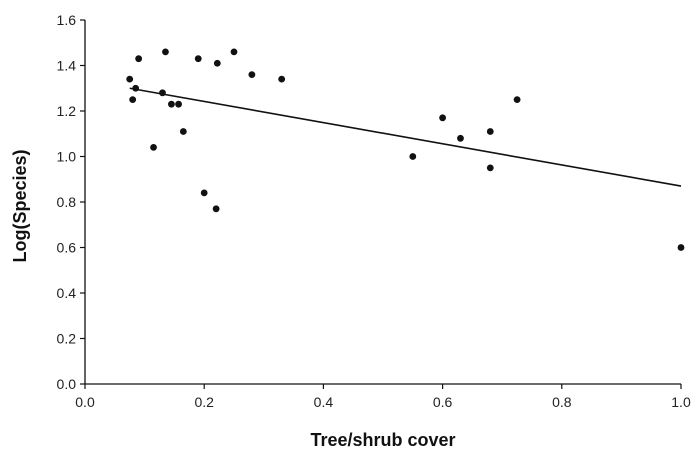 The image size is (696, 453). I want to click on y-tick-label: 0.2, so click(67, 339).